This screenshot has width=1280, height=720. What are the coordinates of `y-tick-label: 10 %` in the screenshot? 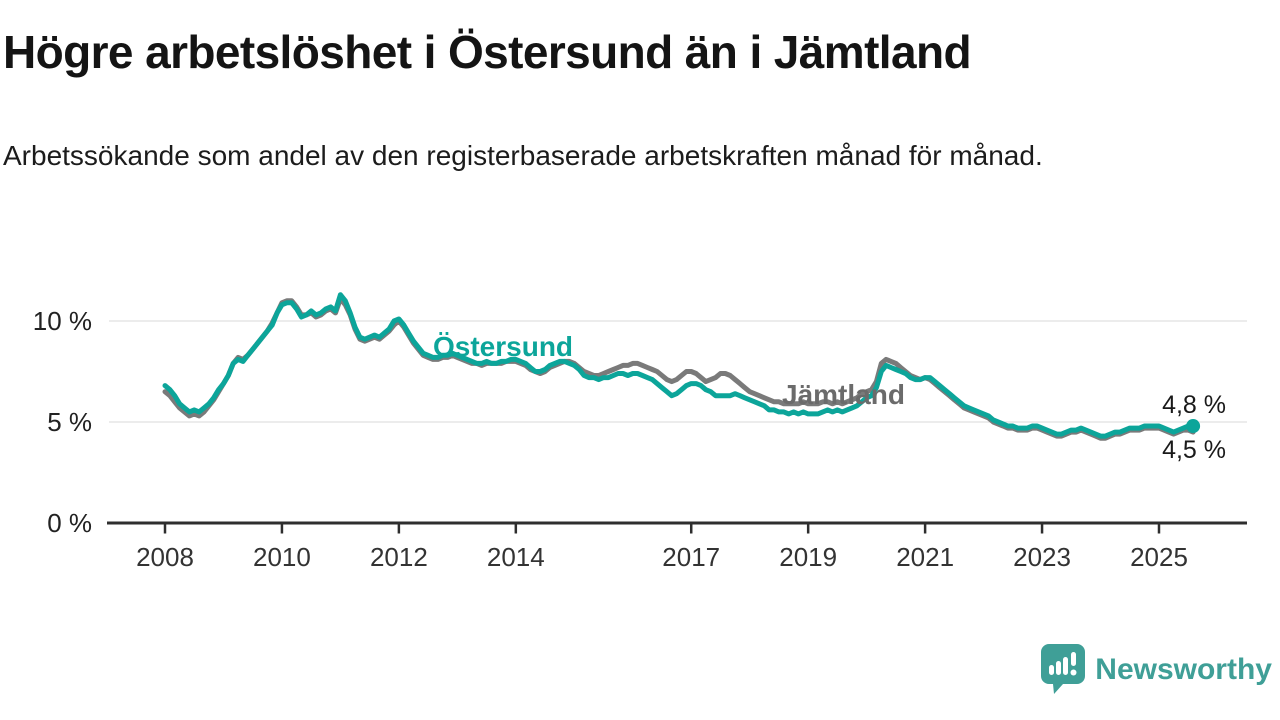 It's located at (62, 321).